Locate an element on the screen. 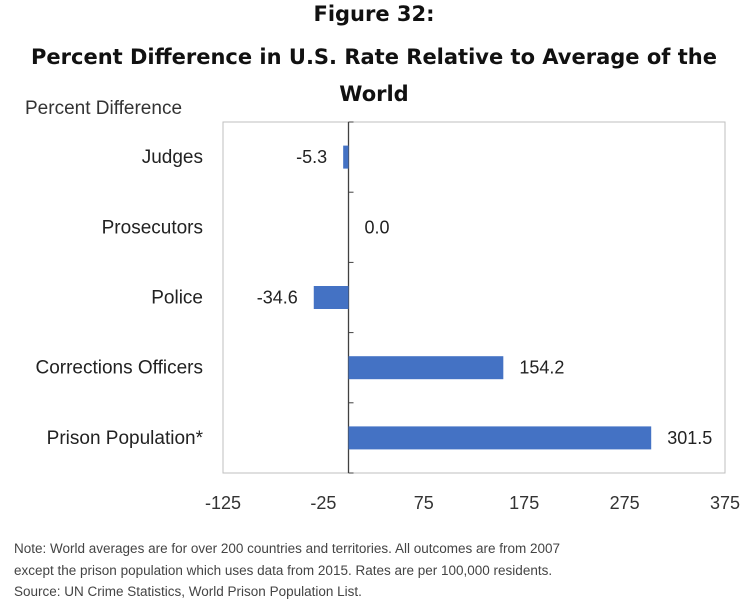  category-label: Prosecutors is located at coordinates (152, 227).